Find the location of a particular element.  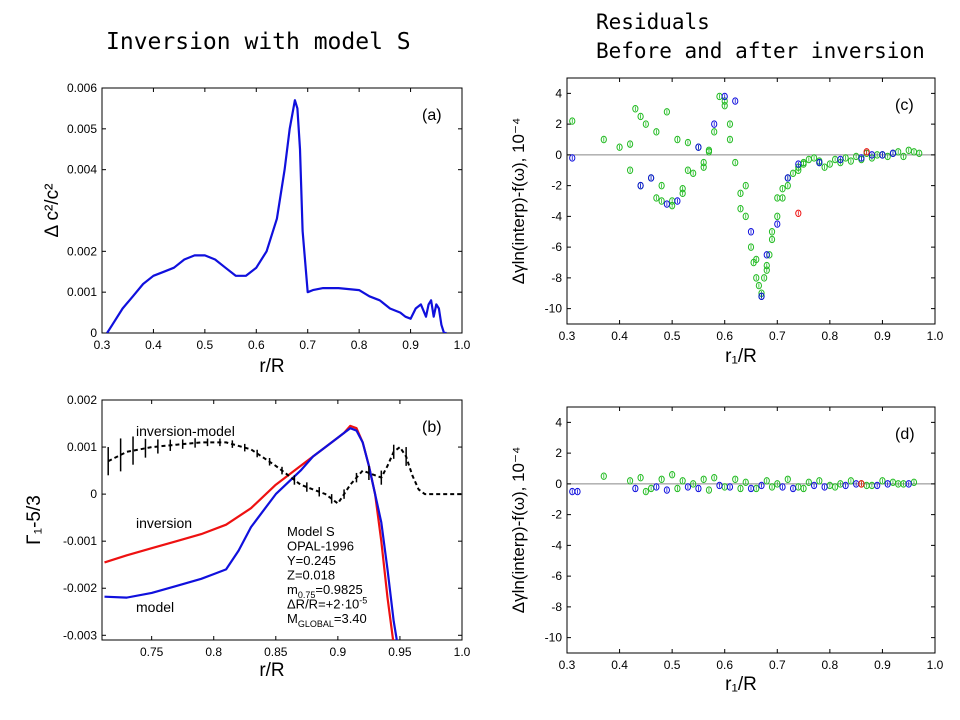

y-tick-label: -2 is located at coordinates (556, 186).